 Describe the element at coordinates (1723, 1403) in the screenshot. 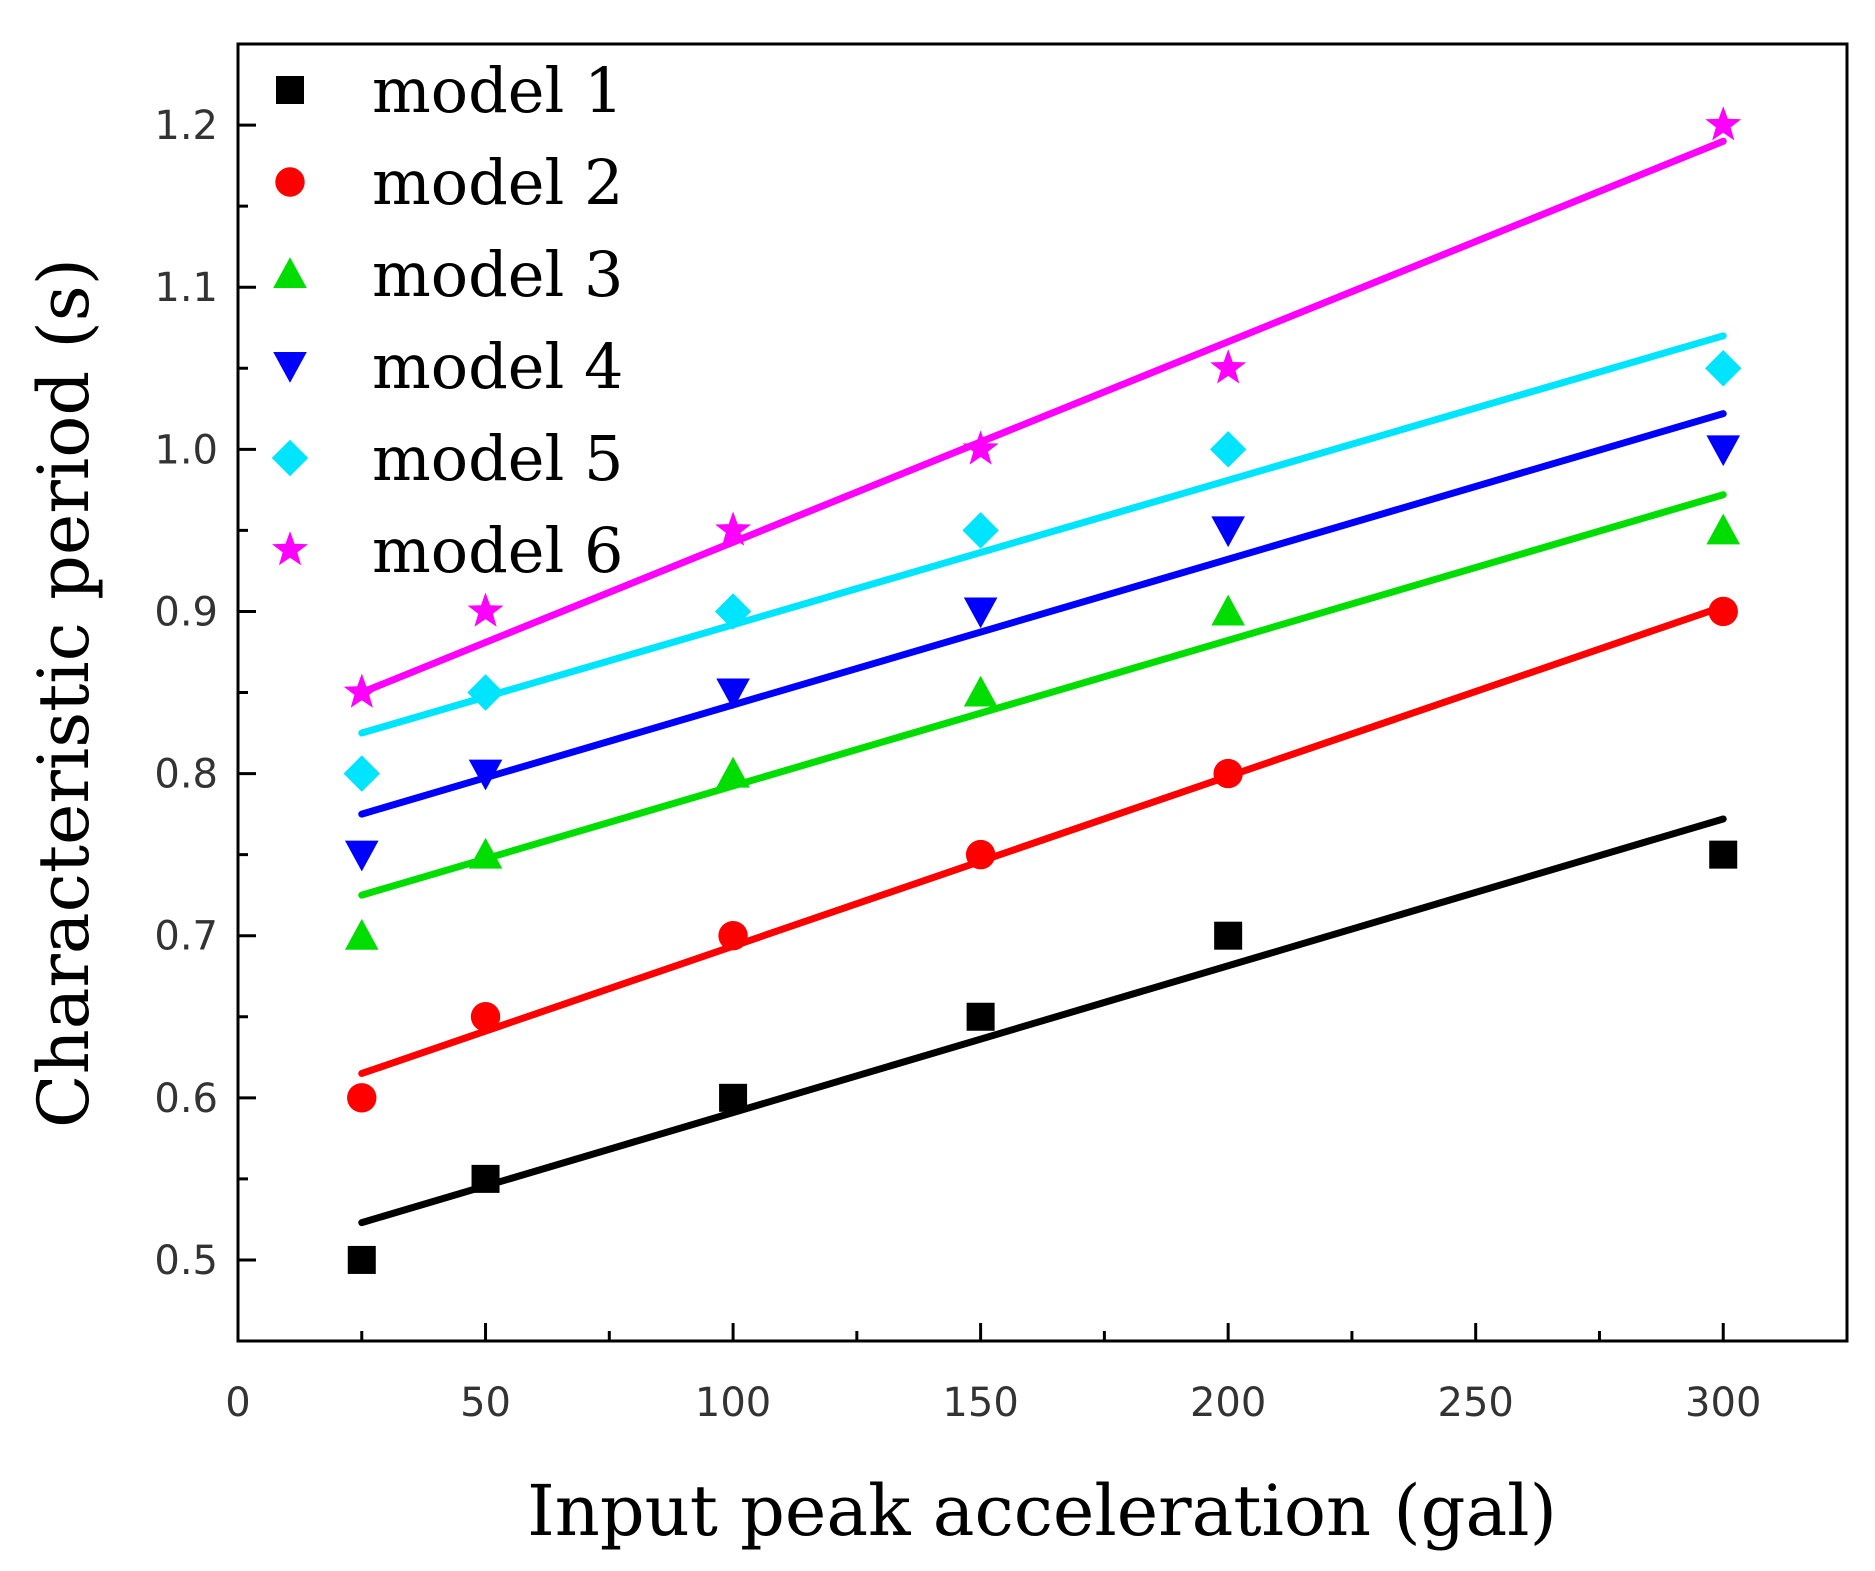

I see `x-tick-label: 300` at that location.